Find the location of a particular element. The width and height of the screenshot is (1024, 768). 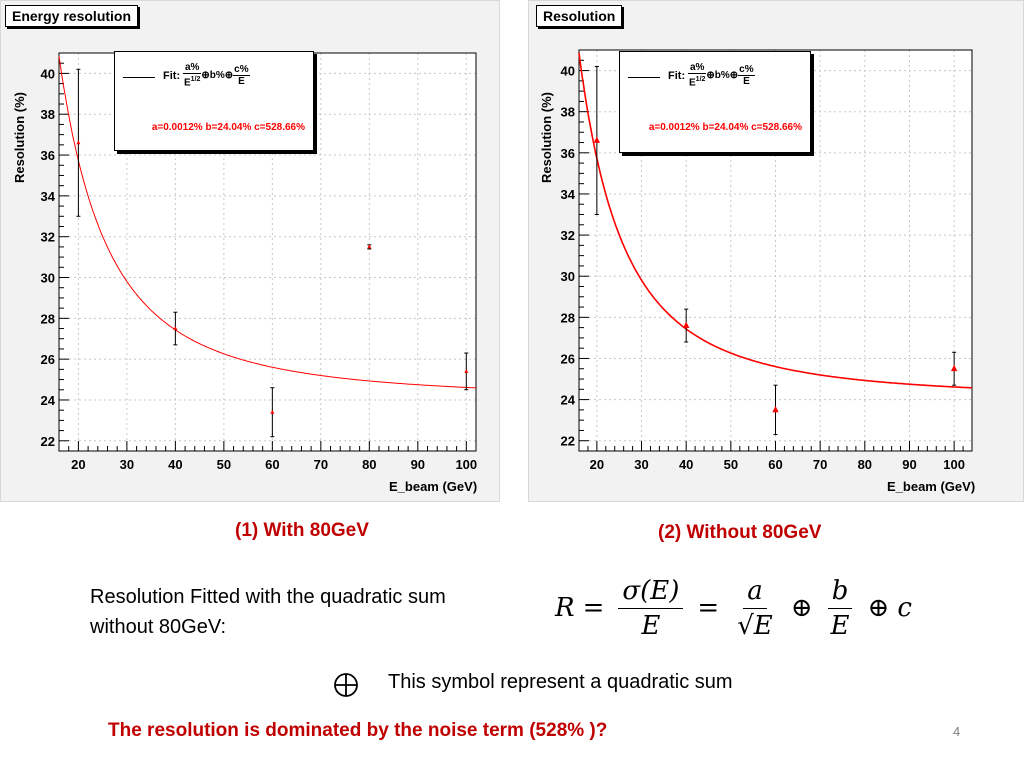

eq-den3: E is located at coordinates (840, 625).